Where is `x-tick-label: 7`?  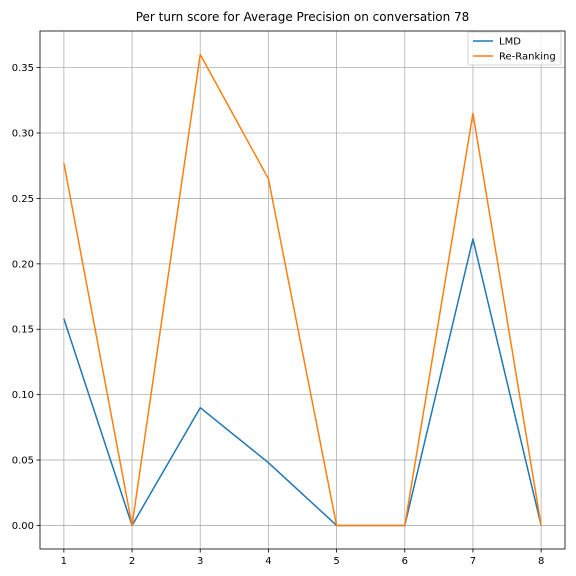 x-tick-label: 7 is located at coordinates (473, 561).